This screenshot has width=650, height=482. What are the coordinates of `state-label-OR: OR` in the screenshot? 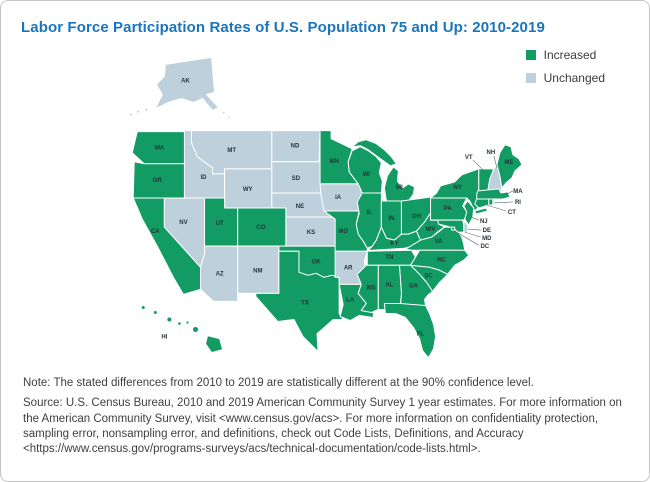 It's located at (158, 181).